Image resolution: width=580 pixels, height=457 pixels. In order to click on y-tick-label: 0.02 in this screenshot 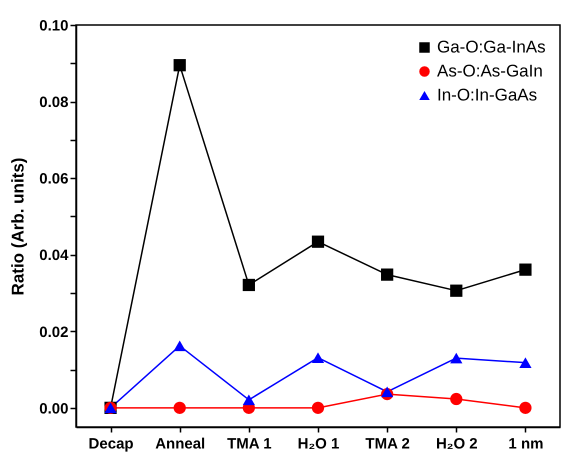, I will do `click(53, 332)`.